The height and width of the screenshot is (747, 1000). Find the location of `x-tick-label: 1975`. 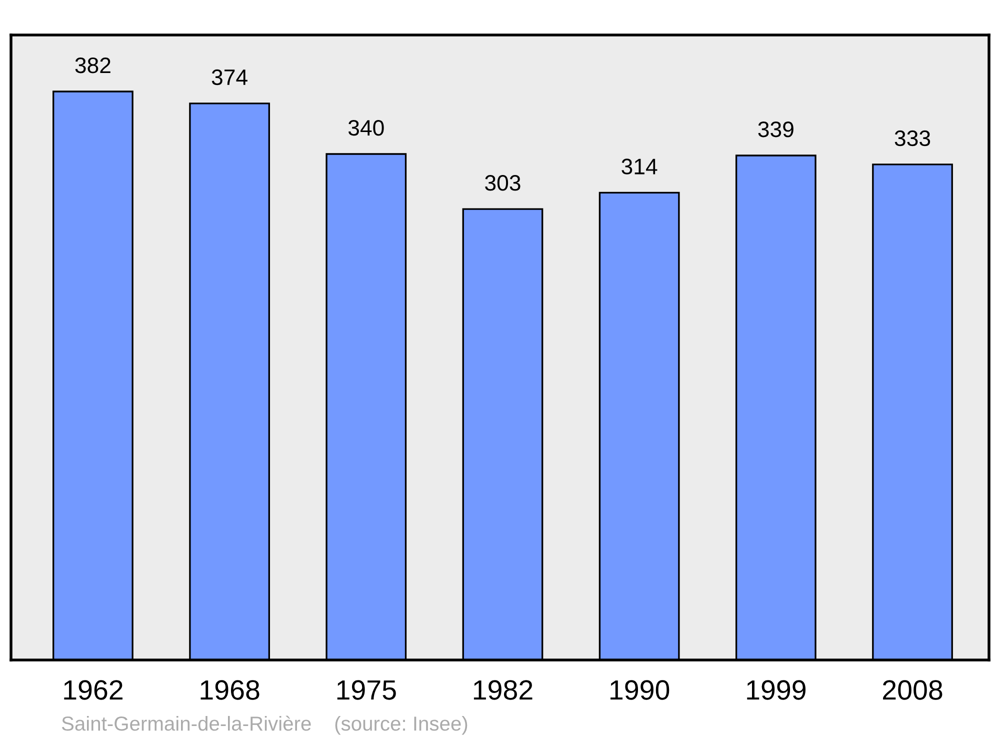

x-tick-label: 1975 is located at coordinates (366, 690).